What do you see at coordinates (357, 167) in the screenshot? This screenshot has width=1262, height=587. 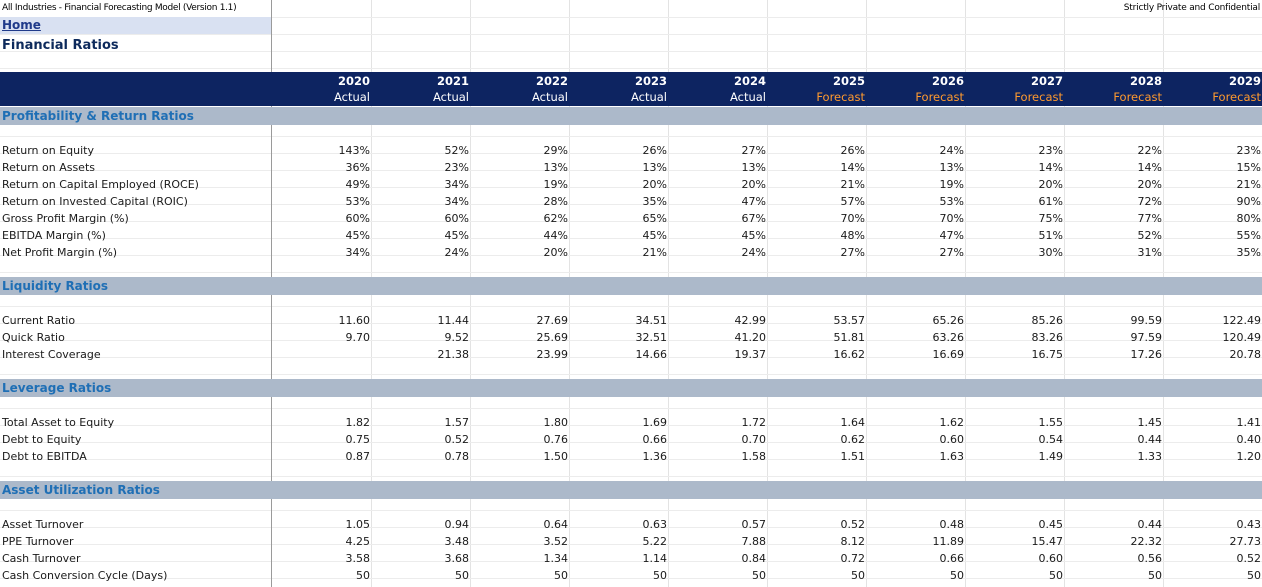 I see `ratio-value-cell: 36%` at bounding box center [357, 167].